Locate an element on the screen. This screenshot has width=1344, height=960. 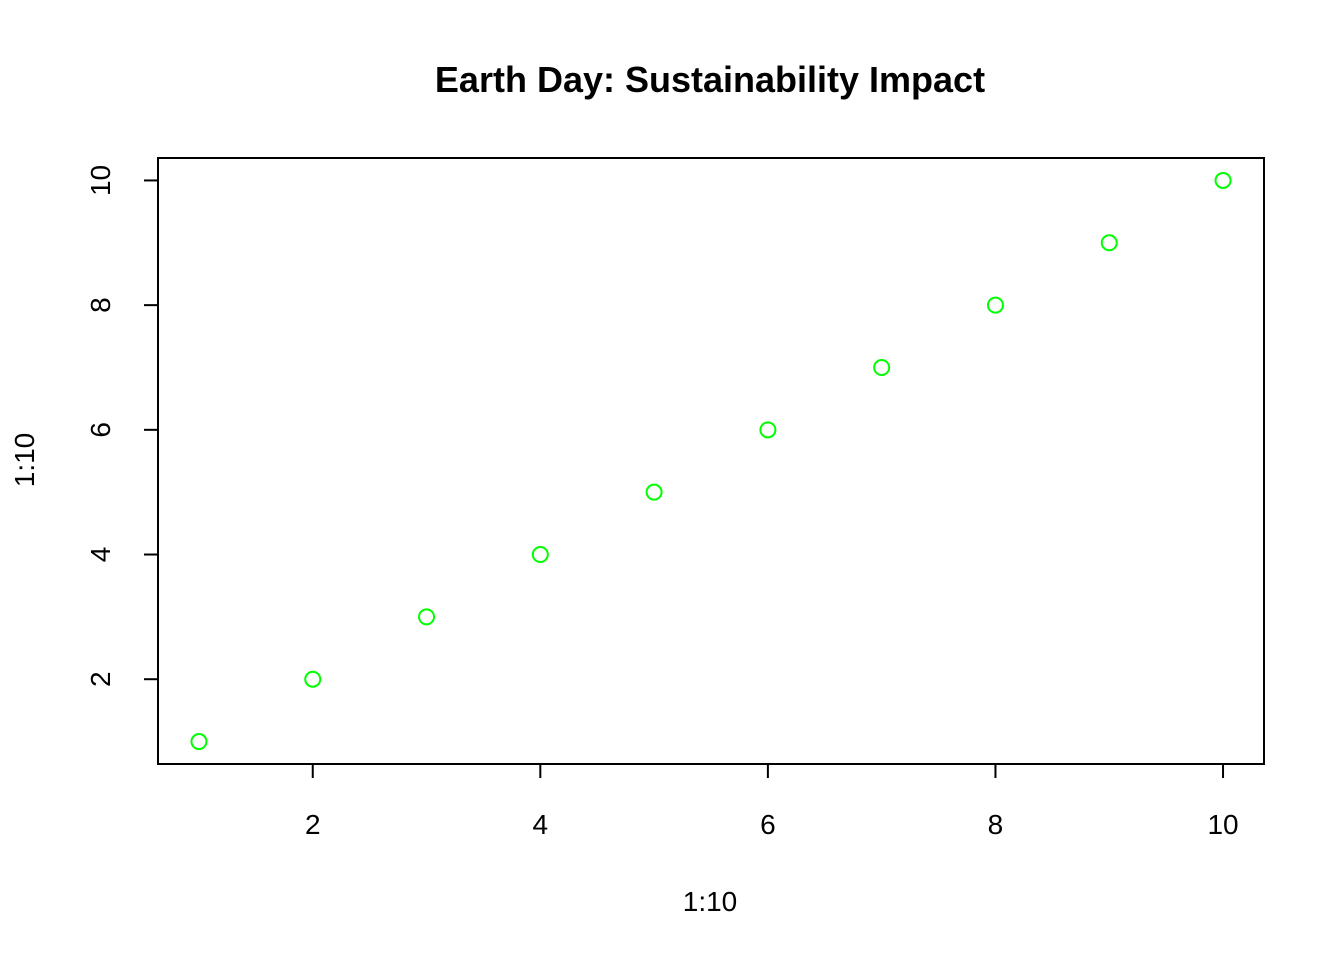
y-tick-label: 10 is located at coordinates (100, 180).